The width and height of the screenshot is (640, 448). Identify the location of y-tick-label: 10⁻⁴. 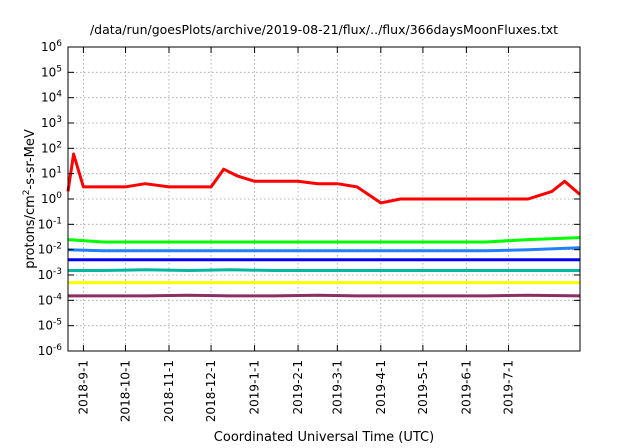
(50, 299).